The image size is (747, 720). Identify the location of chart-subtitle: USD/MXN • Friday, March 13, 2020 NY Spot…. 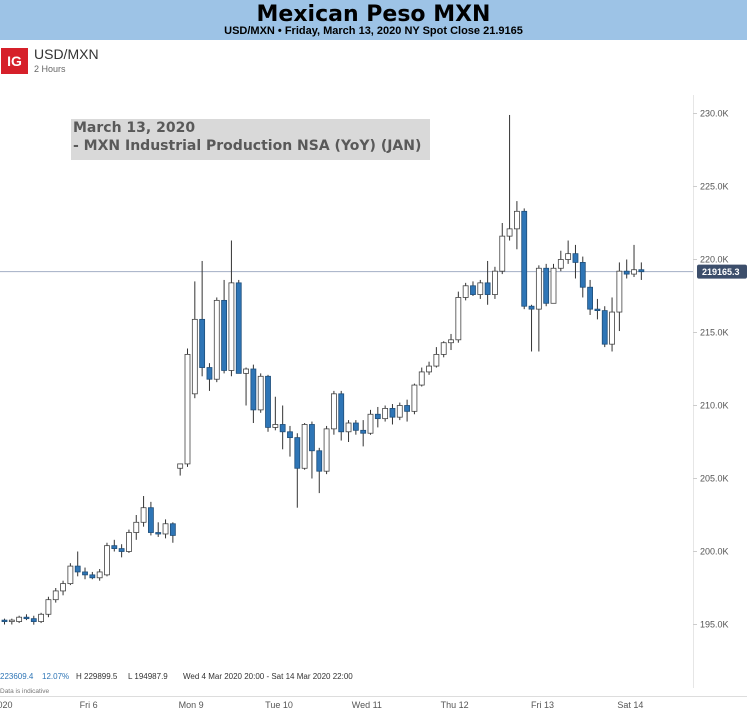
(373, 31).